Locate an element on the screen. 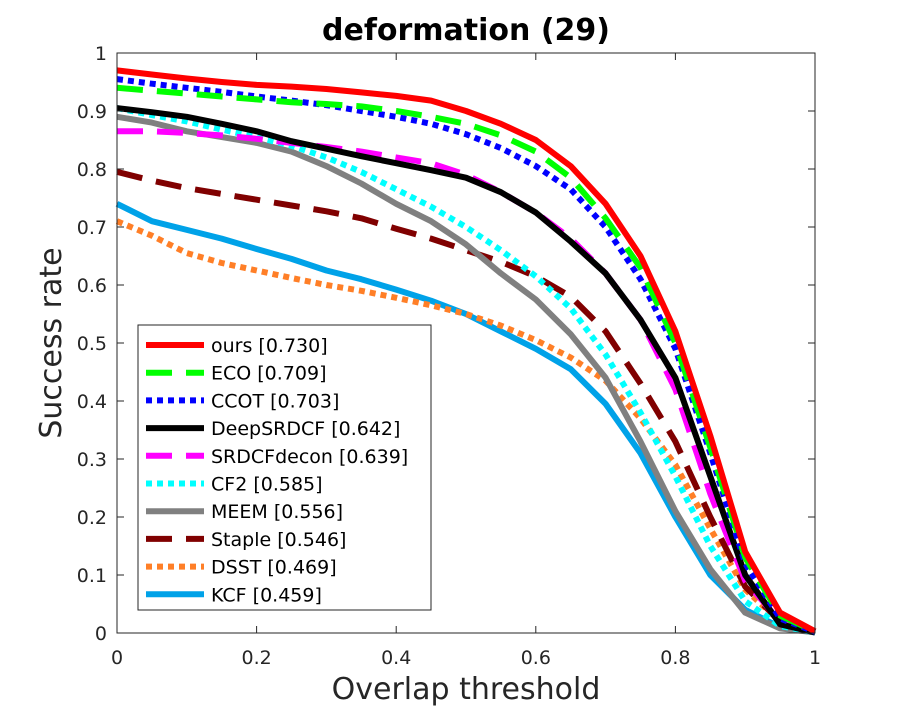  chart-title: deformation (29) is located at coordinates (466, 30).